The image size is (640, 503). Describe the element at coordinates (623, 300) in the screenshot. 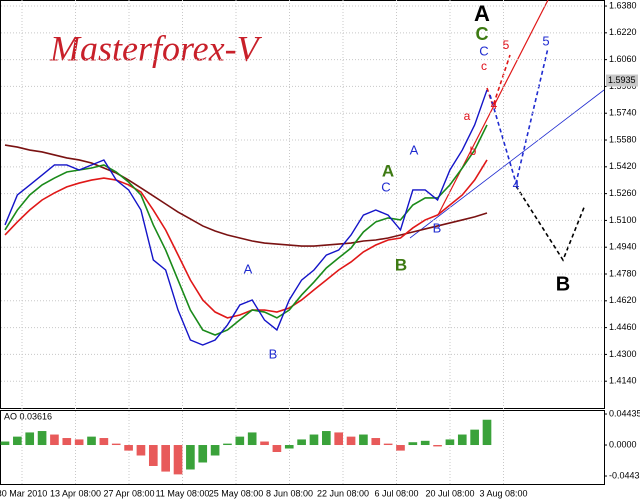

I see `y-tick-label: 1.4620` at that location.